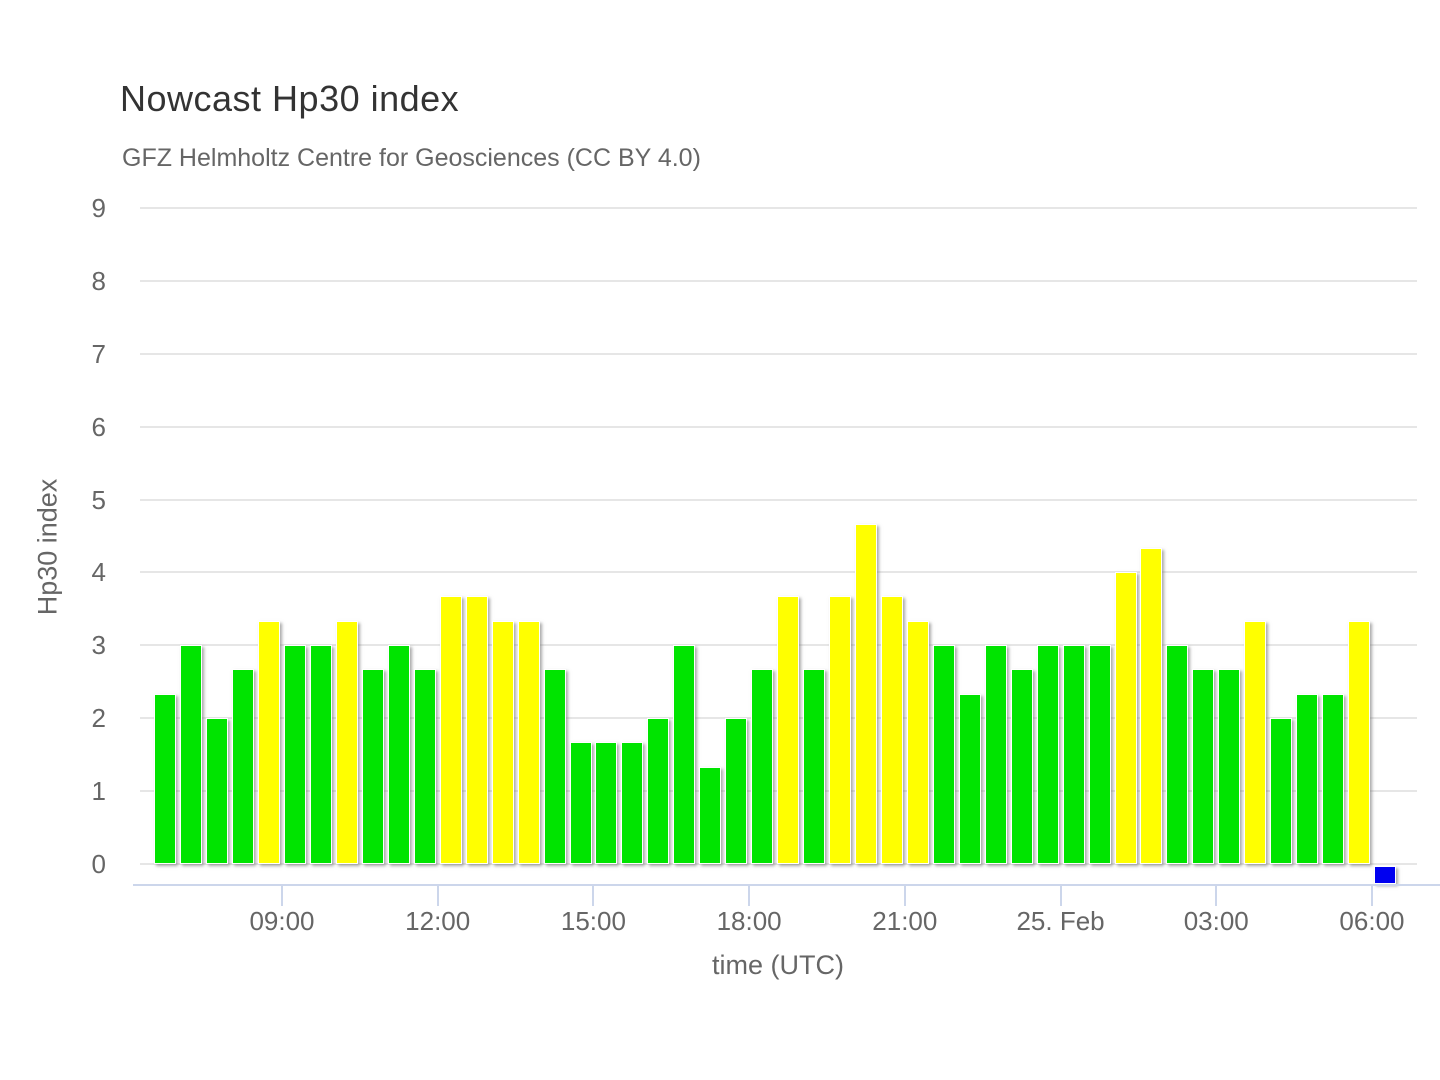 This screenshot has height=1080, width=1440. Describe the element at coordinates (786, 885) in the screenshot. I see `x-axis-line` at that location.